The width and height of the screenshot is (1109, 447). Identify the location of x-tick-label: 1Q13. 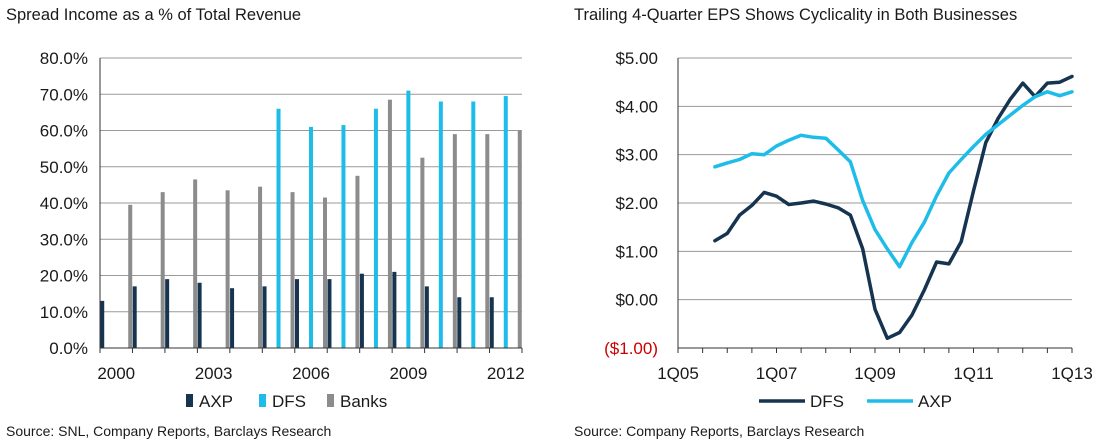
(1072, 373).